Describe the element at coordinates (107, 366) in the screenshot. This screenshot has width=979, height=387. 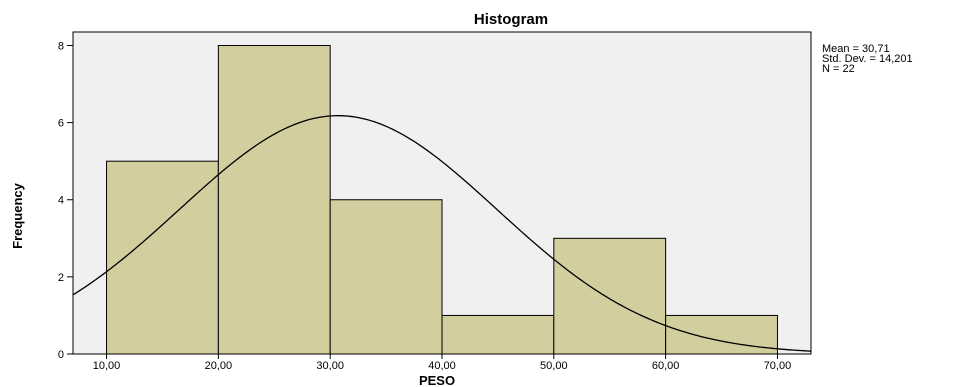
I see `x-tick-label: 10,00` at that location.